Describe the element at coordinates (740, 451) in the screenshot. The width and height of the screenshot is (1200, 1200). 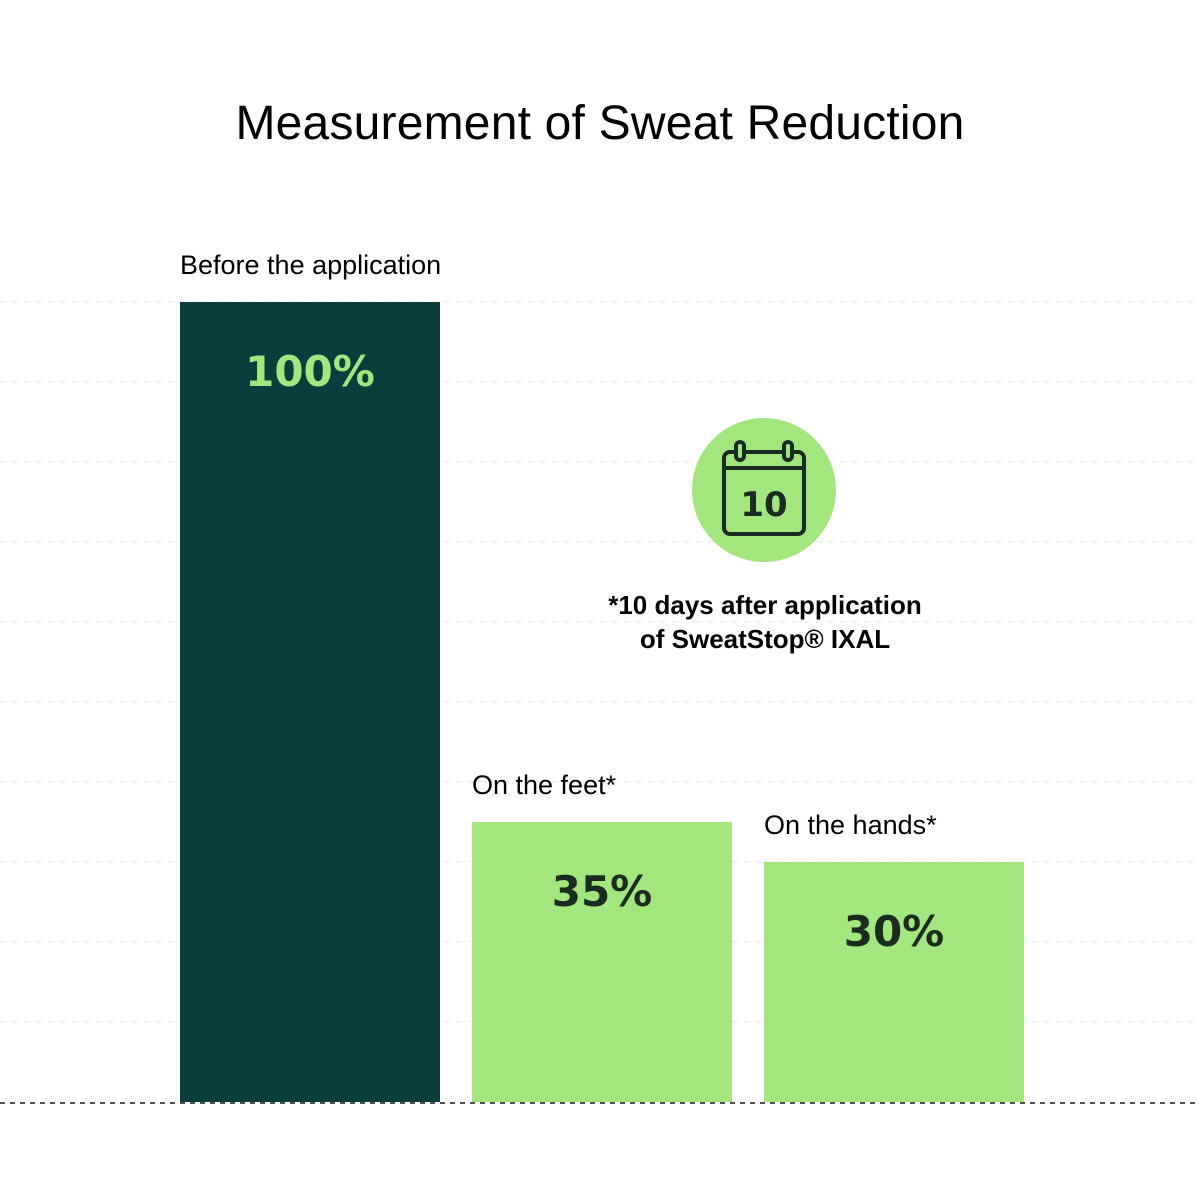
I see `calendar-icon-ring-left` at that location.